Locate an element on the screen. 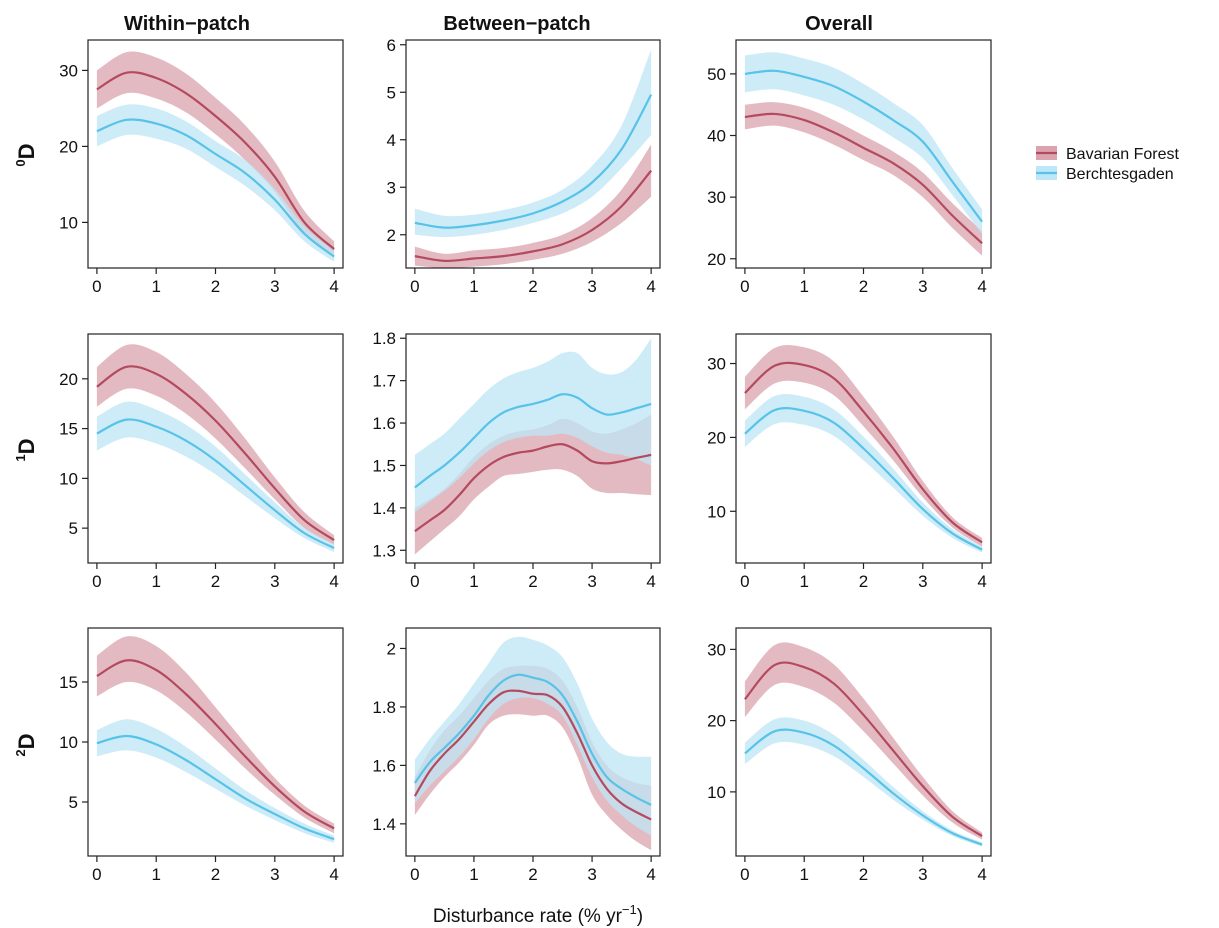  band-berchtesgaden-panel-0-within-patch is located at coordinates (215, 183).